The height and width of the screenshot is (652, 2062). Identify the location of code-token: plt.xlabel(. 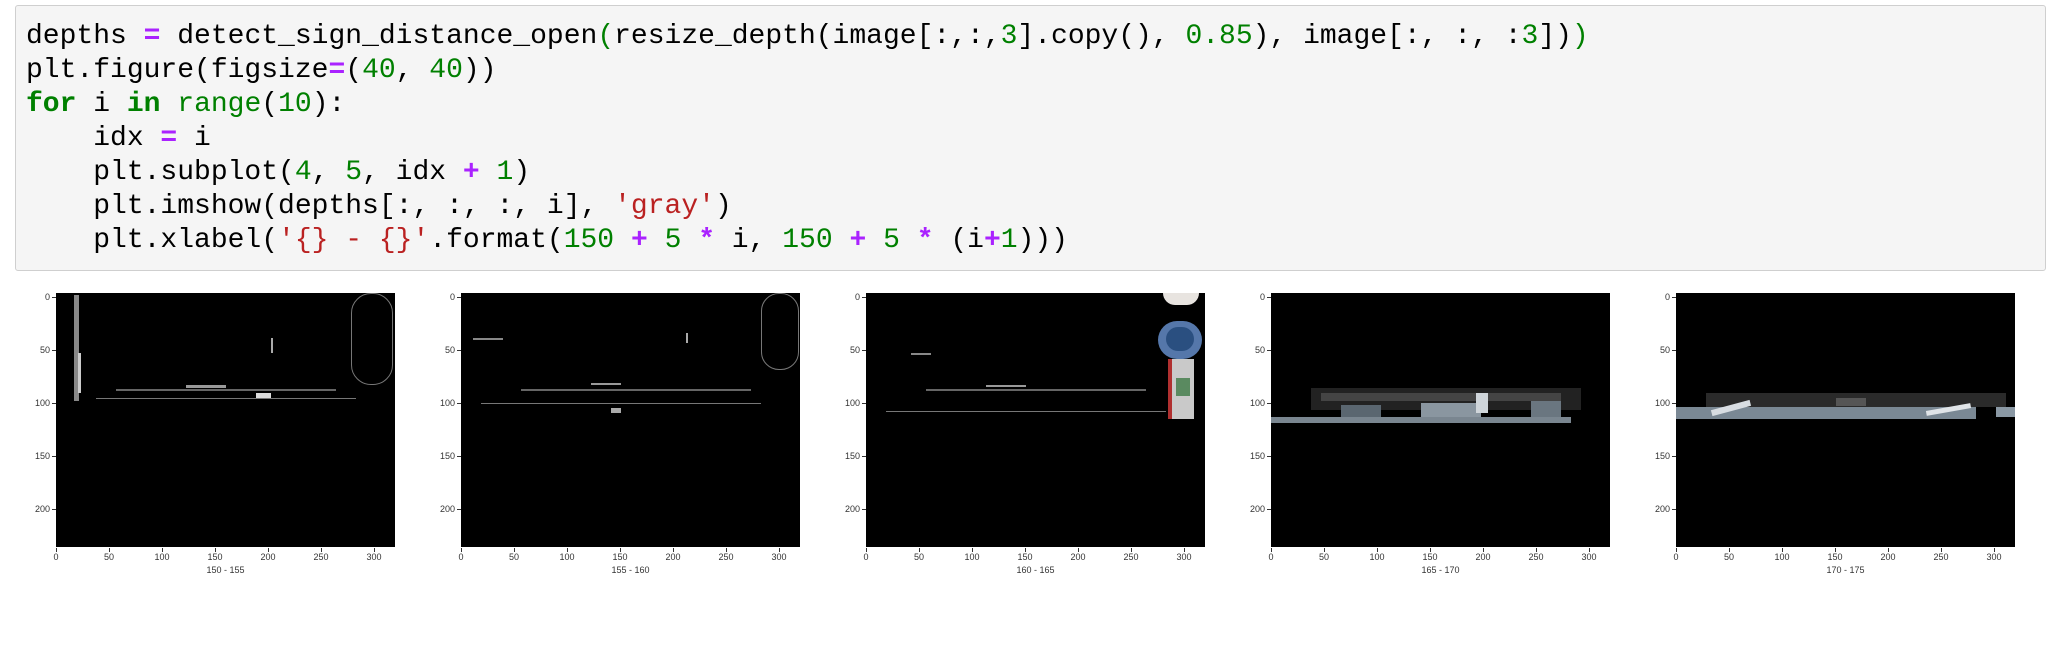
(152, 240).